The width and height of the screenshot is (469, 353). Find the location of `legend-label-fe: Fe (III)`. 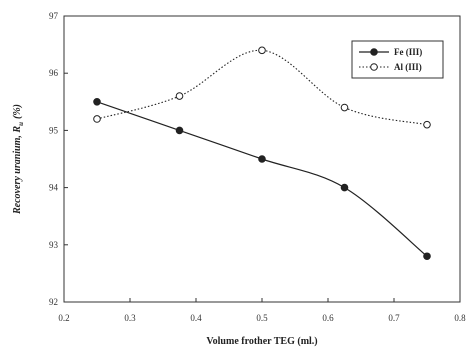

legend-label-fe: Fe (III) is located at coordinates (408, 52).